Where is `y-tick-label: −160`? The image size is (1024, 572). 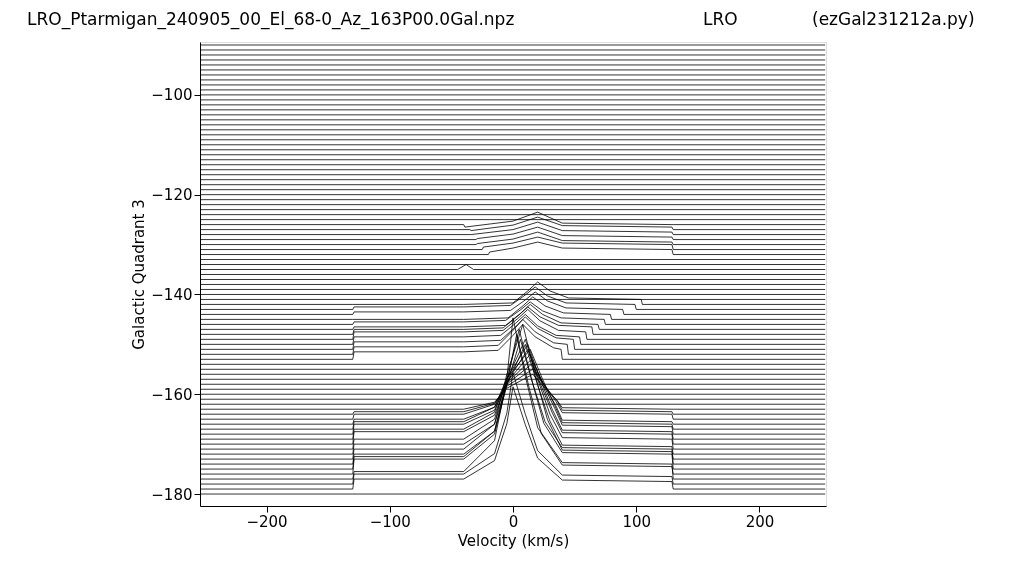 y-tick-label: −160 is located at coordinates (172, 394).